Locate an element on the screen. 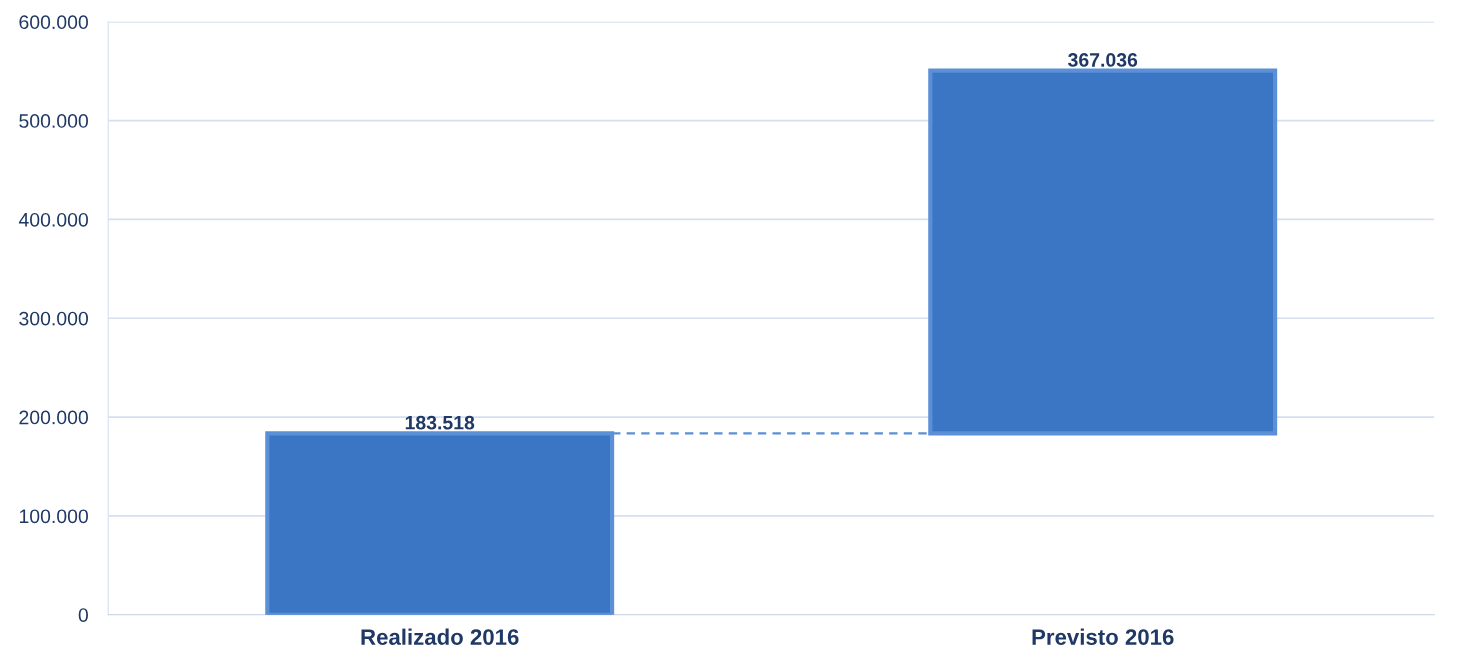  y-tick-label: 500.000 is located at coordinates (53, 121).